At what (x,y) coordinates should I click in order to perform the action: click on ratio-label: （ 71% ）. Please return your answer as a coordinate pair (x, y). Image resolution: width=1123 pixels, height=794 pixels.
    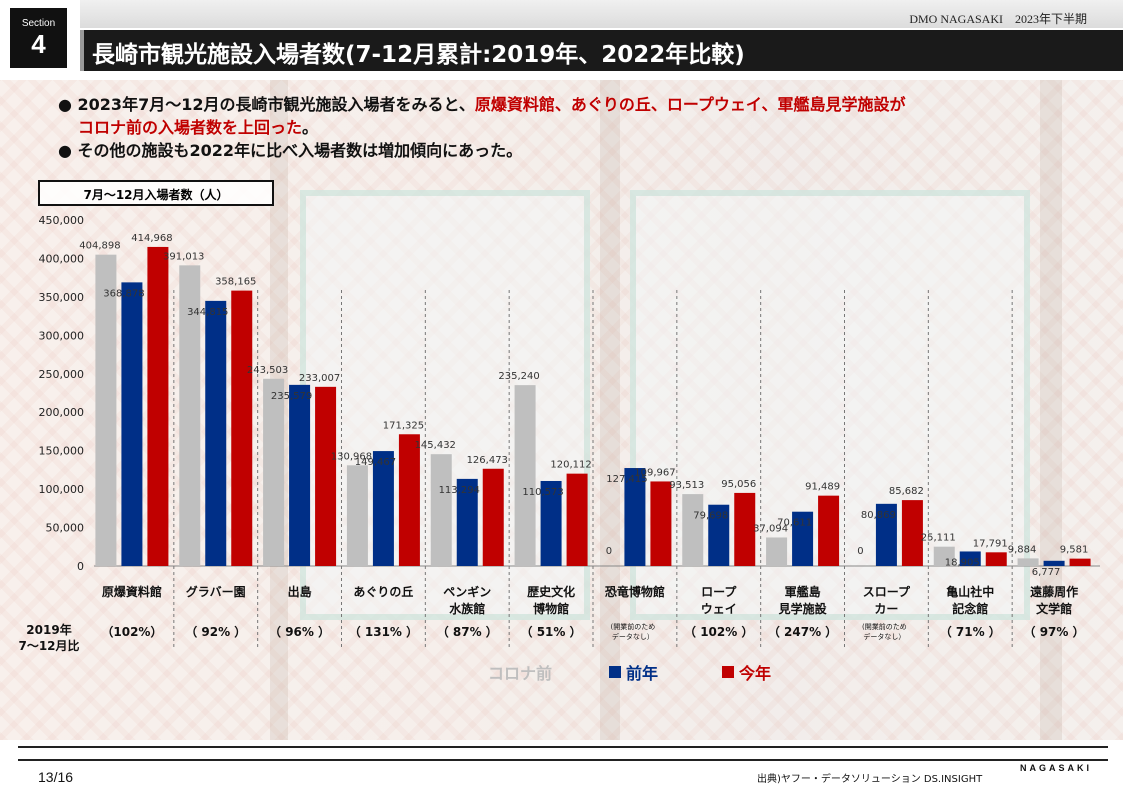
    Looking at the image, I should click on (970, 631).